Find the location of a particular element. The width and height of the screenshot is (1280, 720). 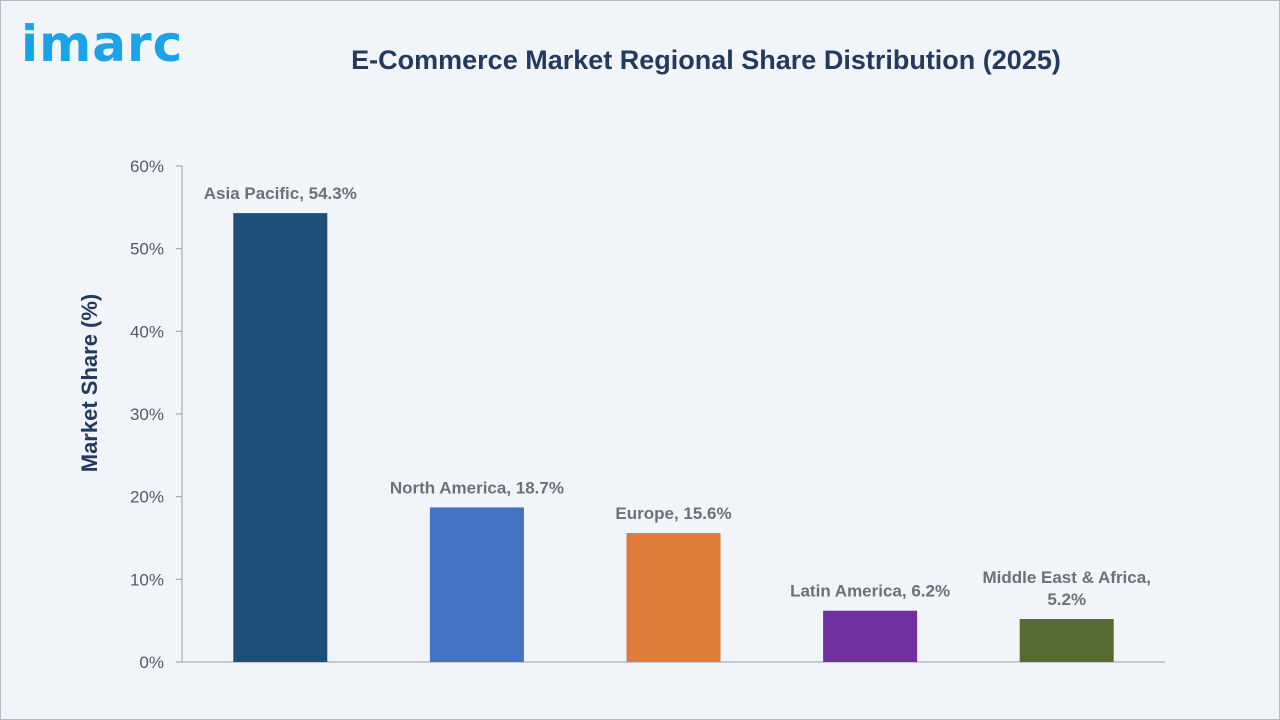

y-axis-label: Market Share (%) is located at coordinates (89, 383).